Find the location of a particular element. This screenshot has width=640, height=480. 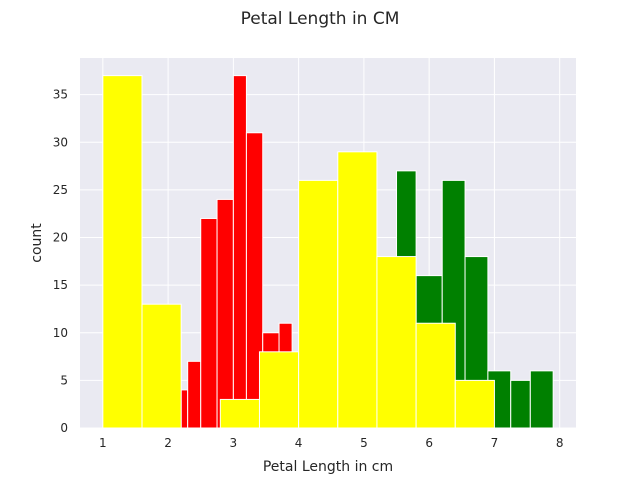

x-tick-label: 8 is located at coordinates (560, 443).